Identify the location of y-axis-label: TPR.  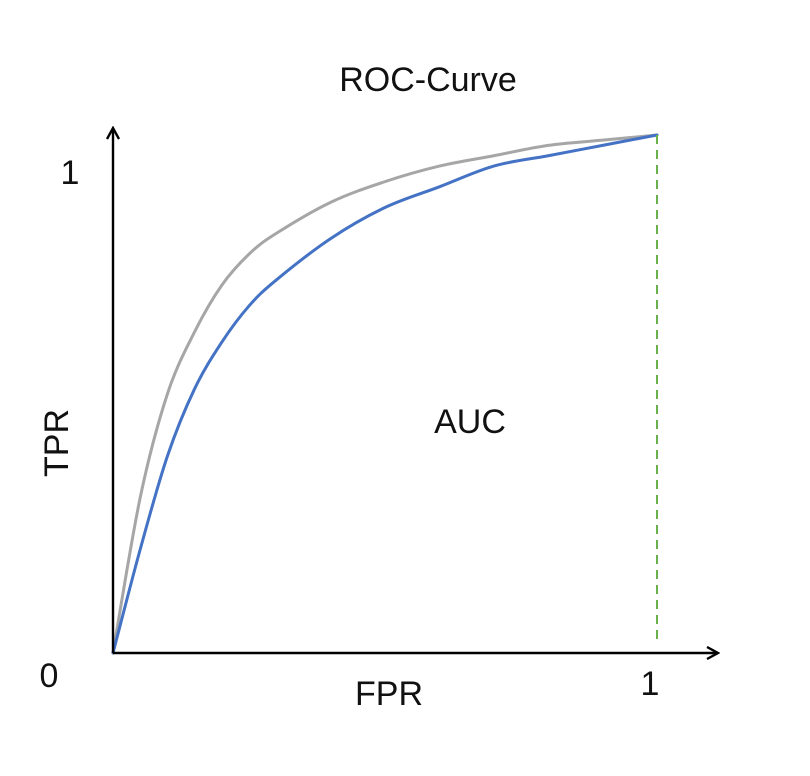
(57, 443).